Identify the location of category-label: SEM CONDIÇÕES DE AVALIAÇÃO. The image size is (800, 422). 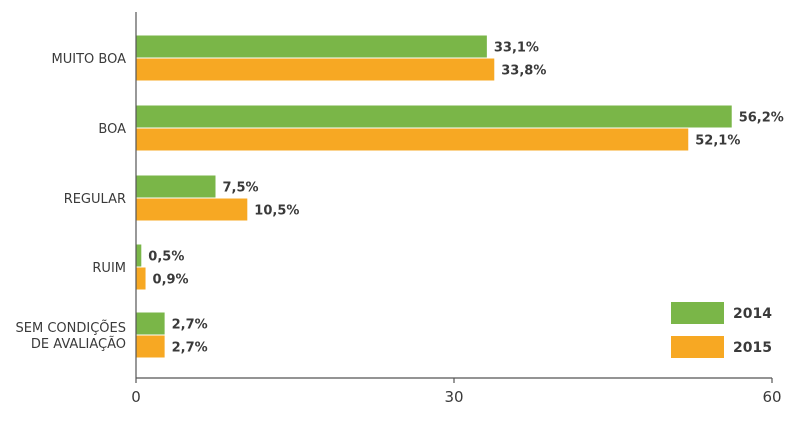
(71, 336).